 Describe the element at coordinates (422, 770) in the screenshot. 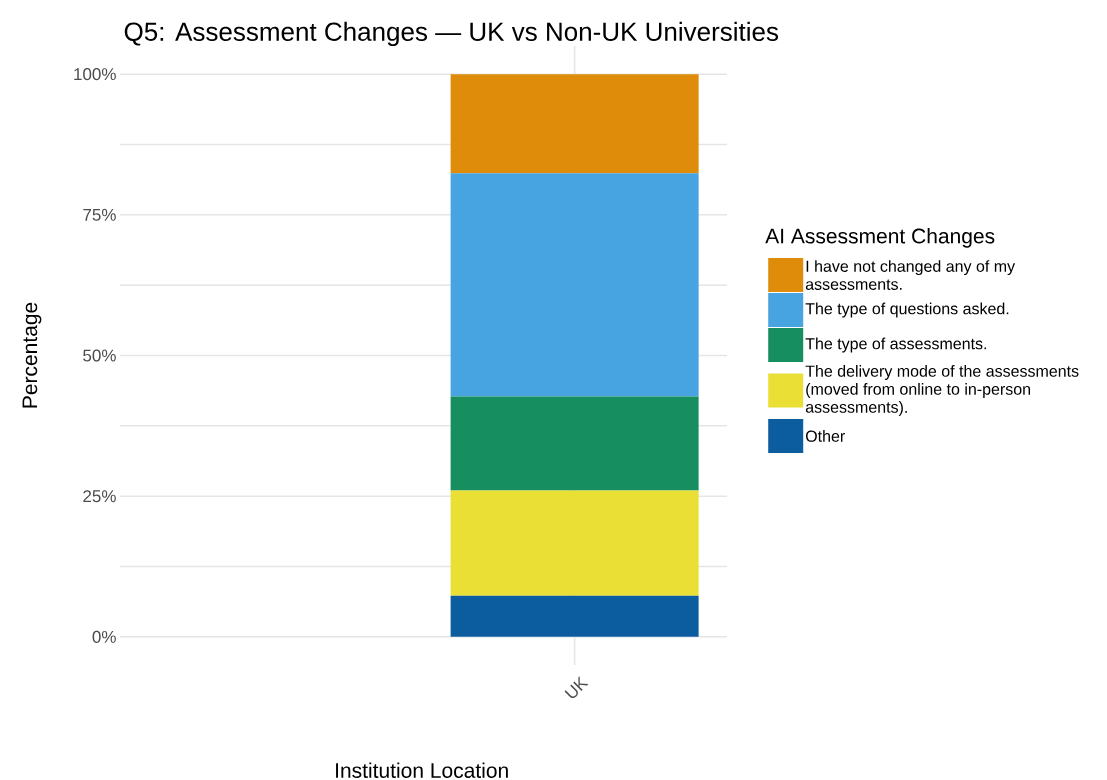

I see `x-axis-title: Institution Location` at that location.